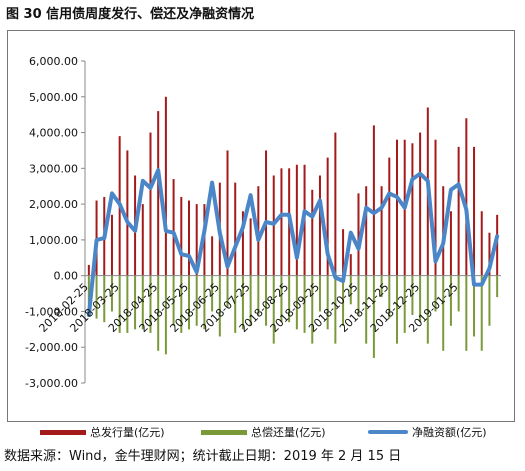 The height and width of the screenshot is (471, 525). What do you see at coordinates (66, 276) in the screenshot?
I see `y-tick-label: 0.00` at bounding box center [66, 276].